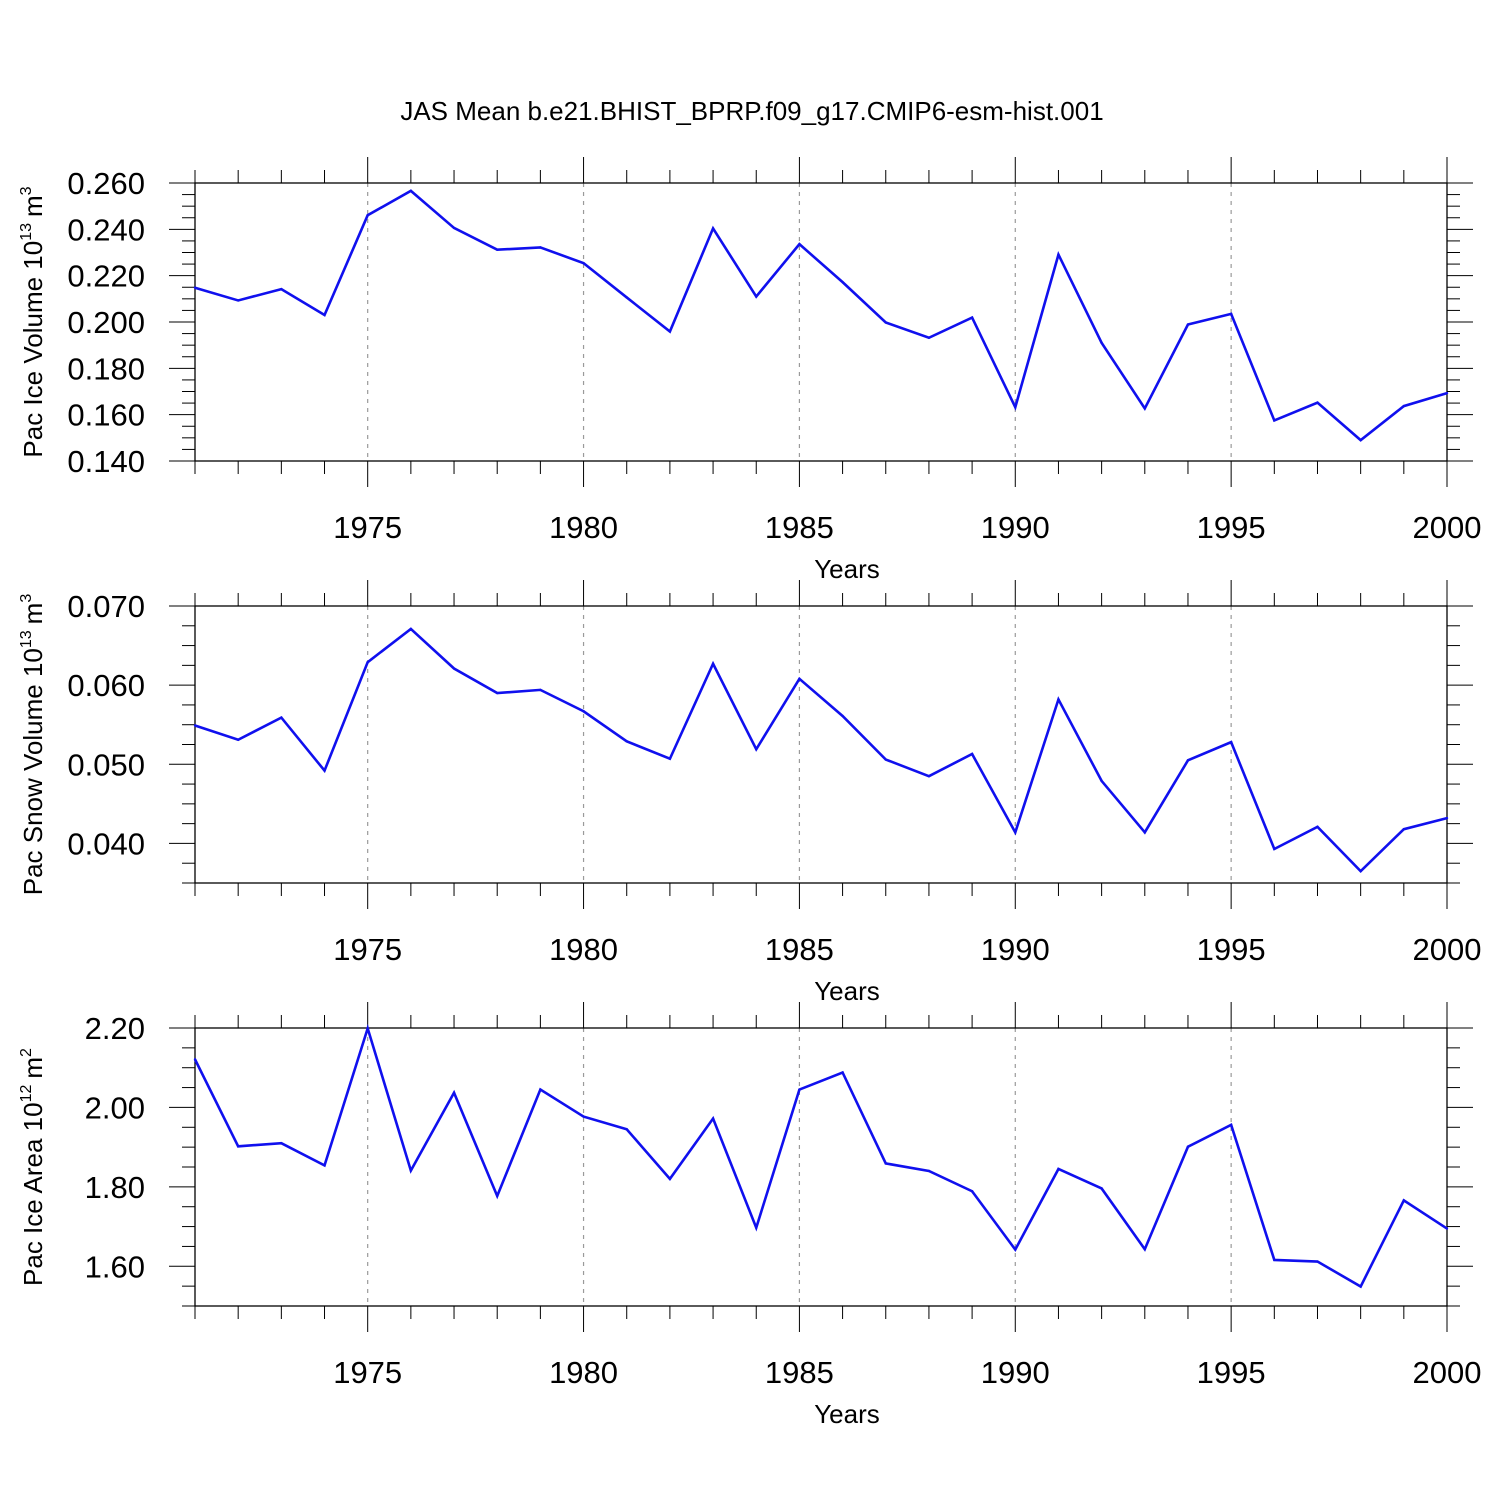  I want to click on y-tick-label: 0.240, so click(106, 229).